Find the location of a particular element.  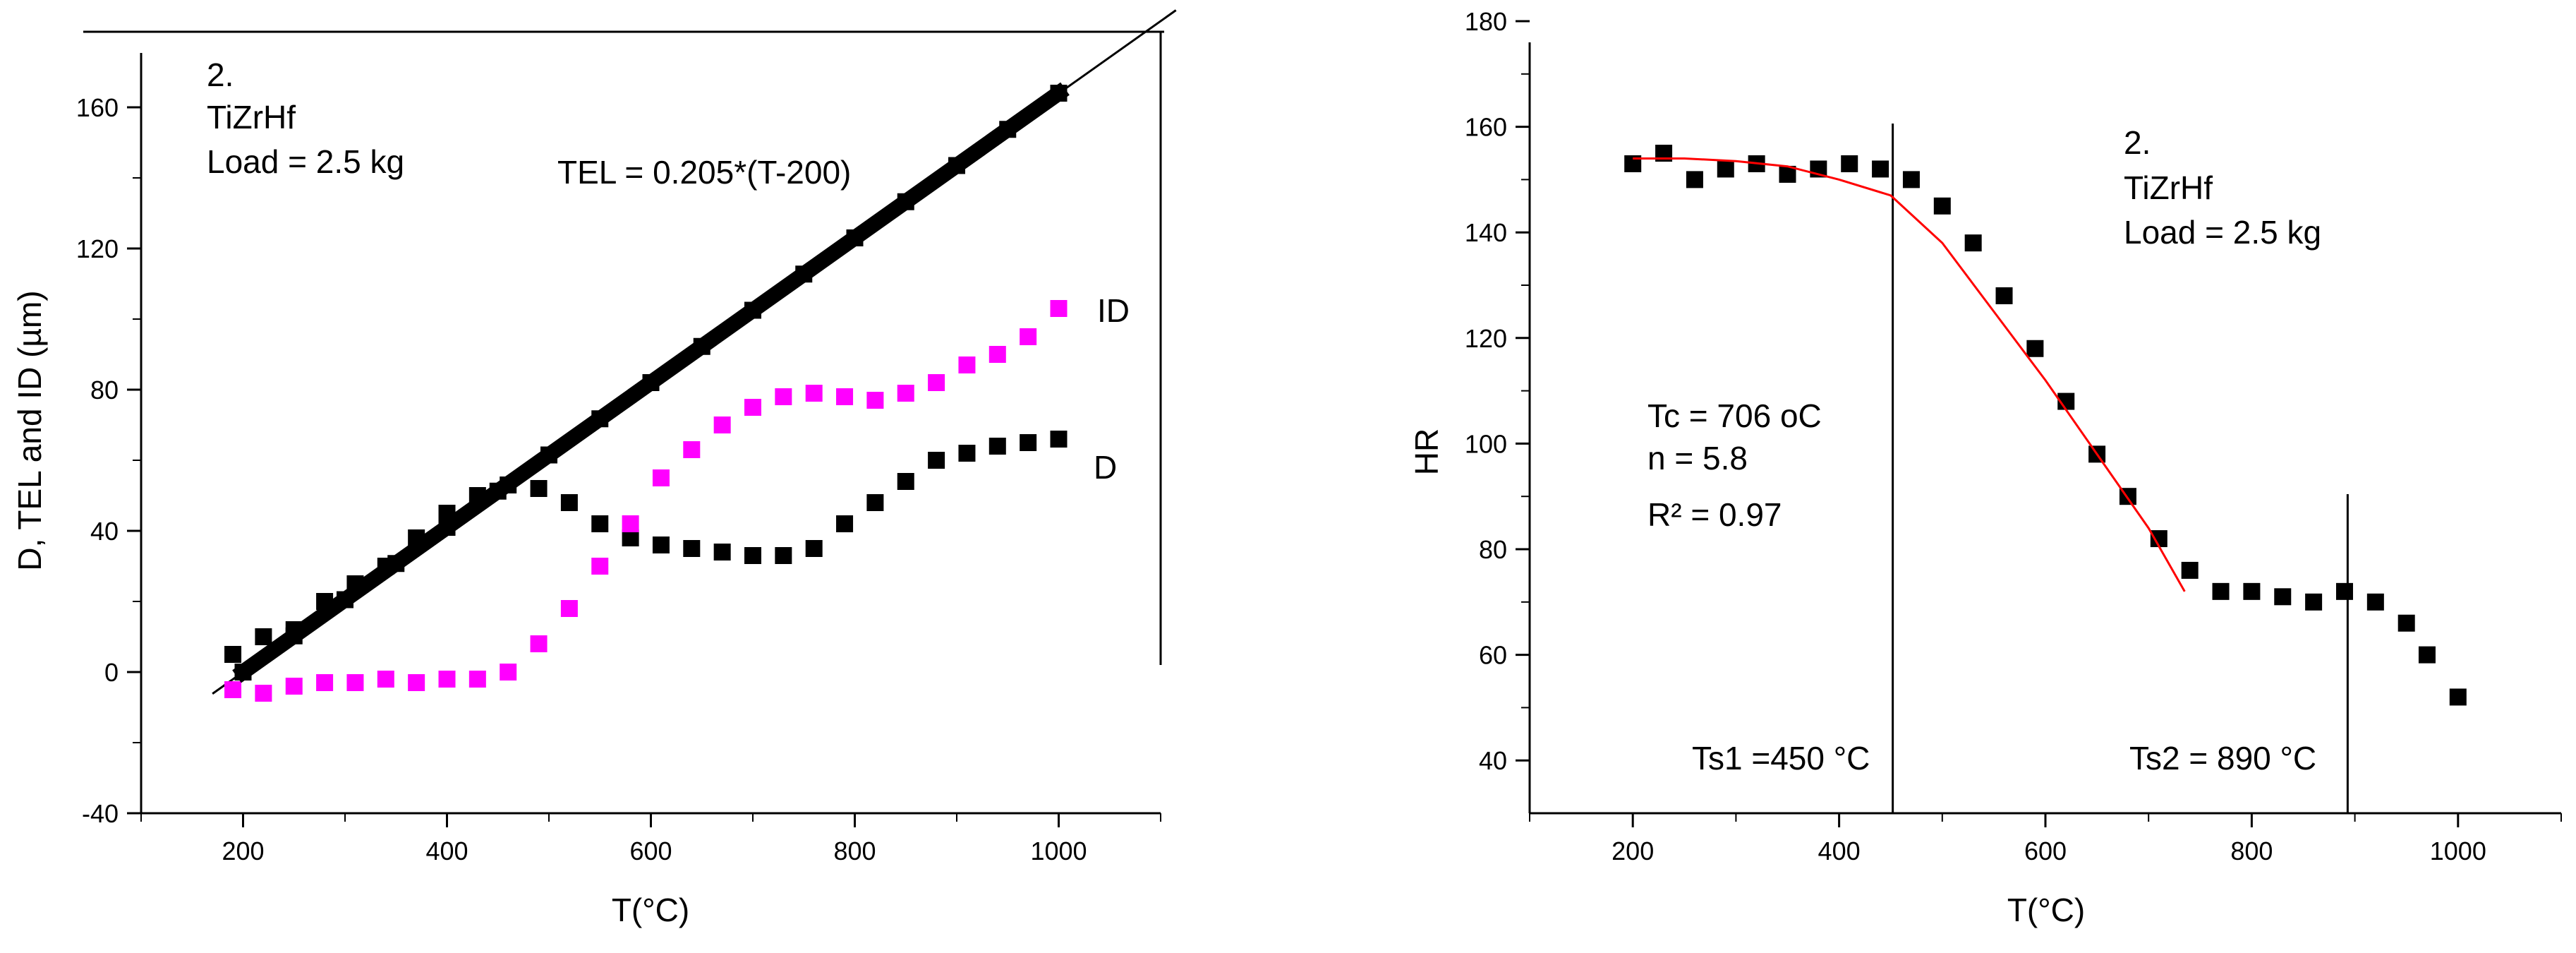

y-tick-label: 140 is located at coordinates (1486, 233).